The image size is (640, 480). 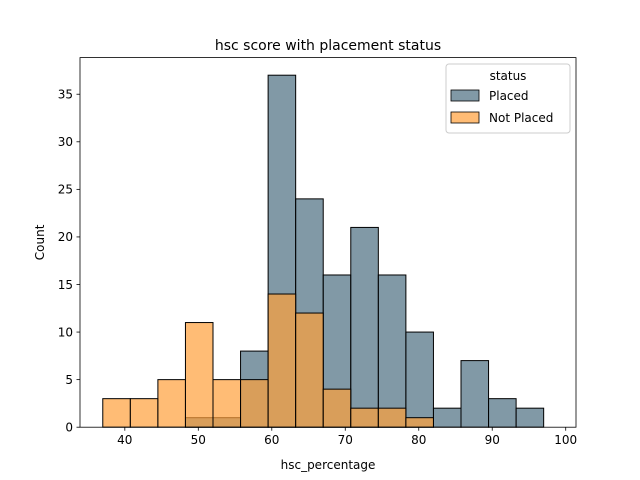 I want to click on not-placed-bars, so click(x=268, y=360).